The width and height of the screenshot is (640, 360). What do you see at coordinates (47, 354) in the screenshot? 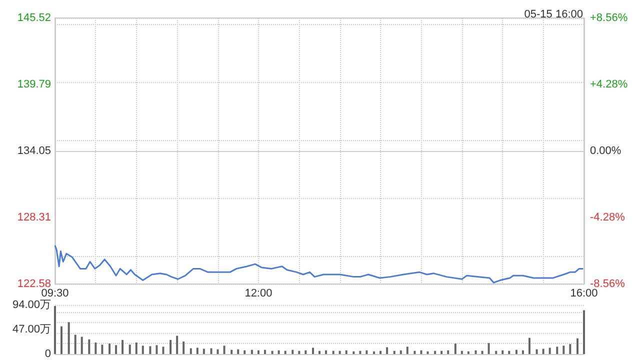
I see `y-tick-label: 0` at bounding box center [47, 354].